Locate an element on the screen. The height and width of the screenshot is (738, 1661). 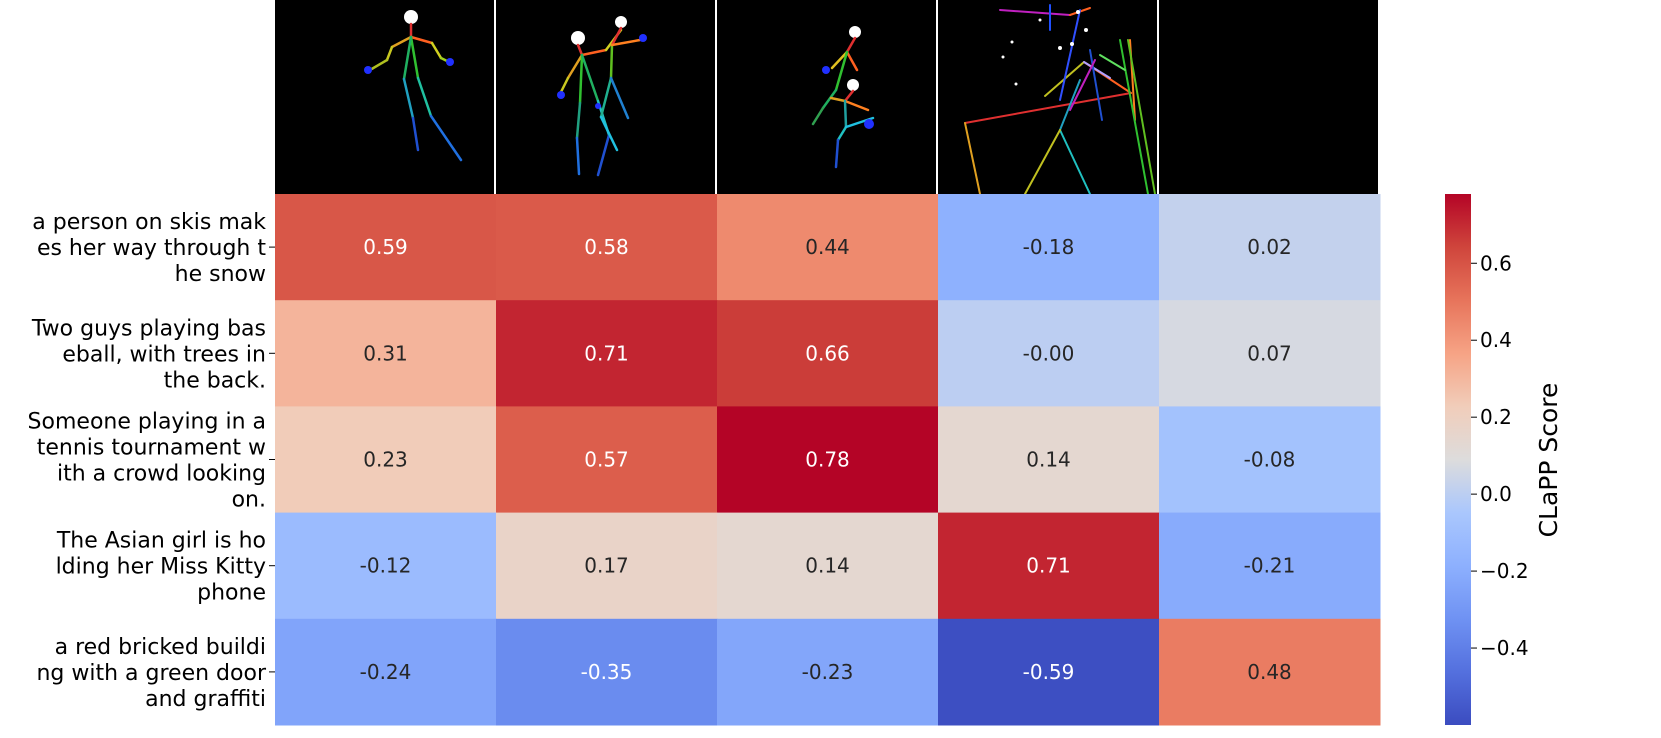
colorbar-tick-label: 0.6 is located at coordinates (1496, 263).